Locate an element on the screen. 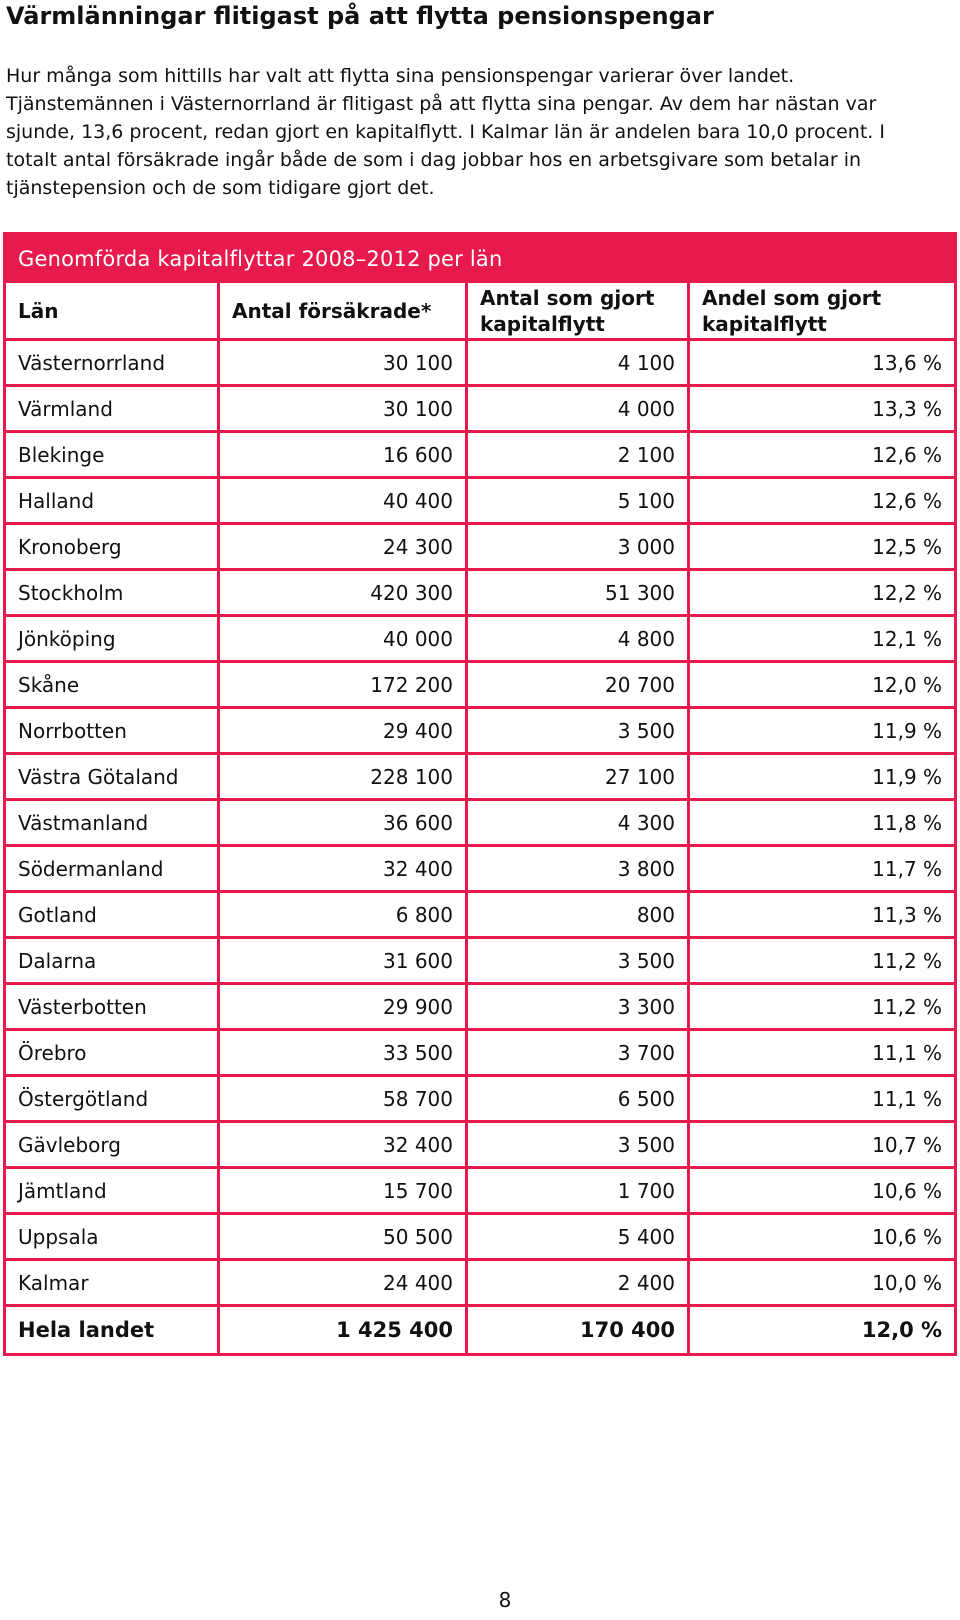  cell-lan: Gotland is located at coordinates (113, 916).